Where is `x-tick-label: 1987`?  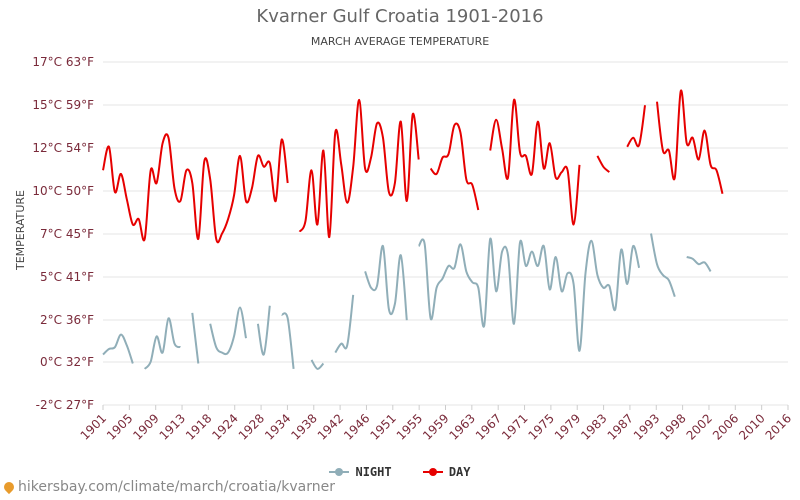 x-tick-label: 1987 is located at coordinates (620, 426).